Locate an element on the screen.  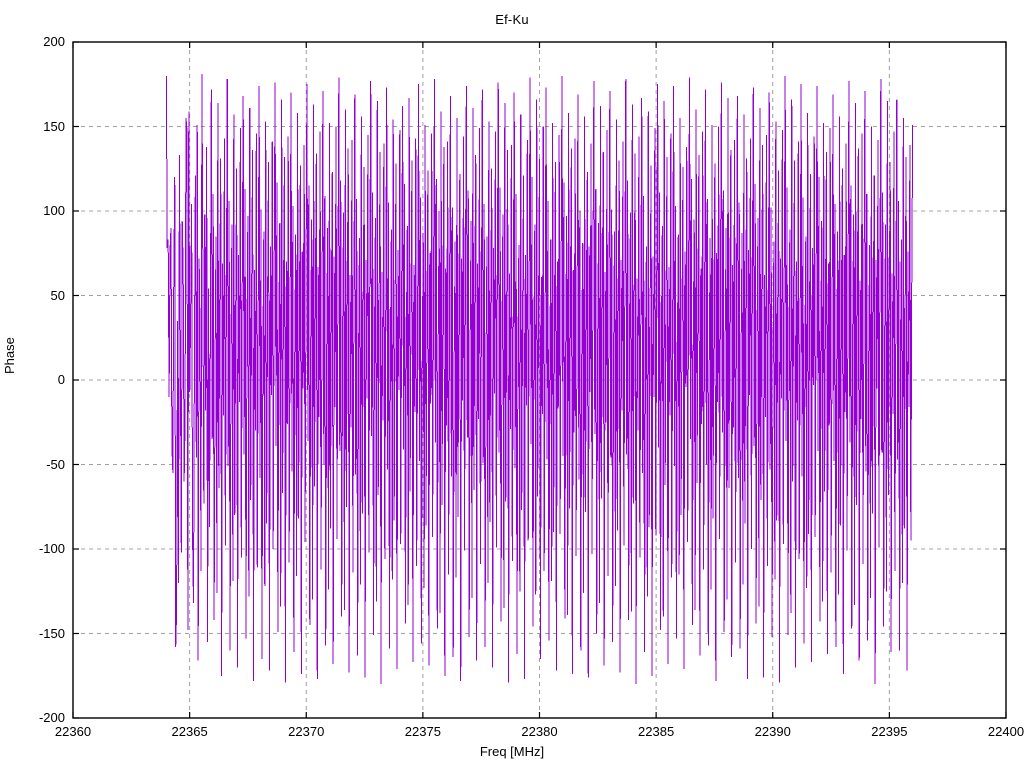
x-tick-label: 22365 is located at coordinates (189, 731).